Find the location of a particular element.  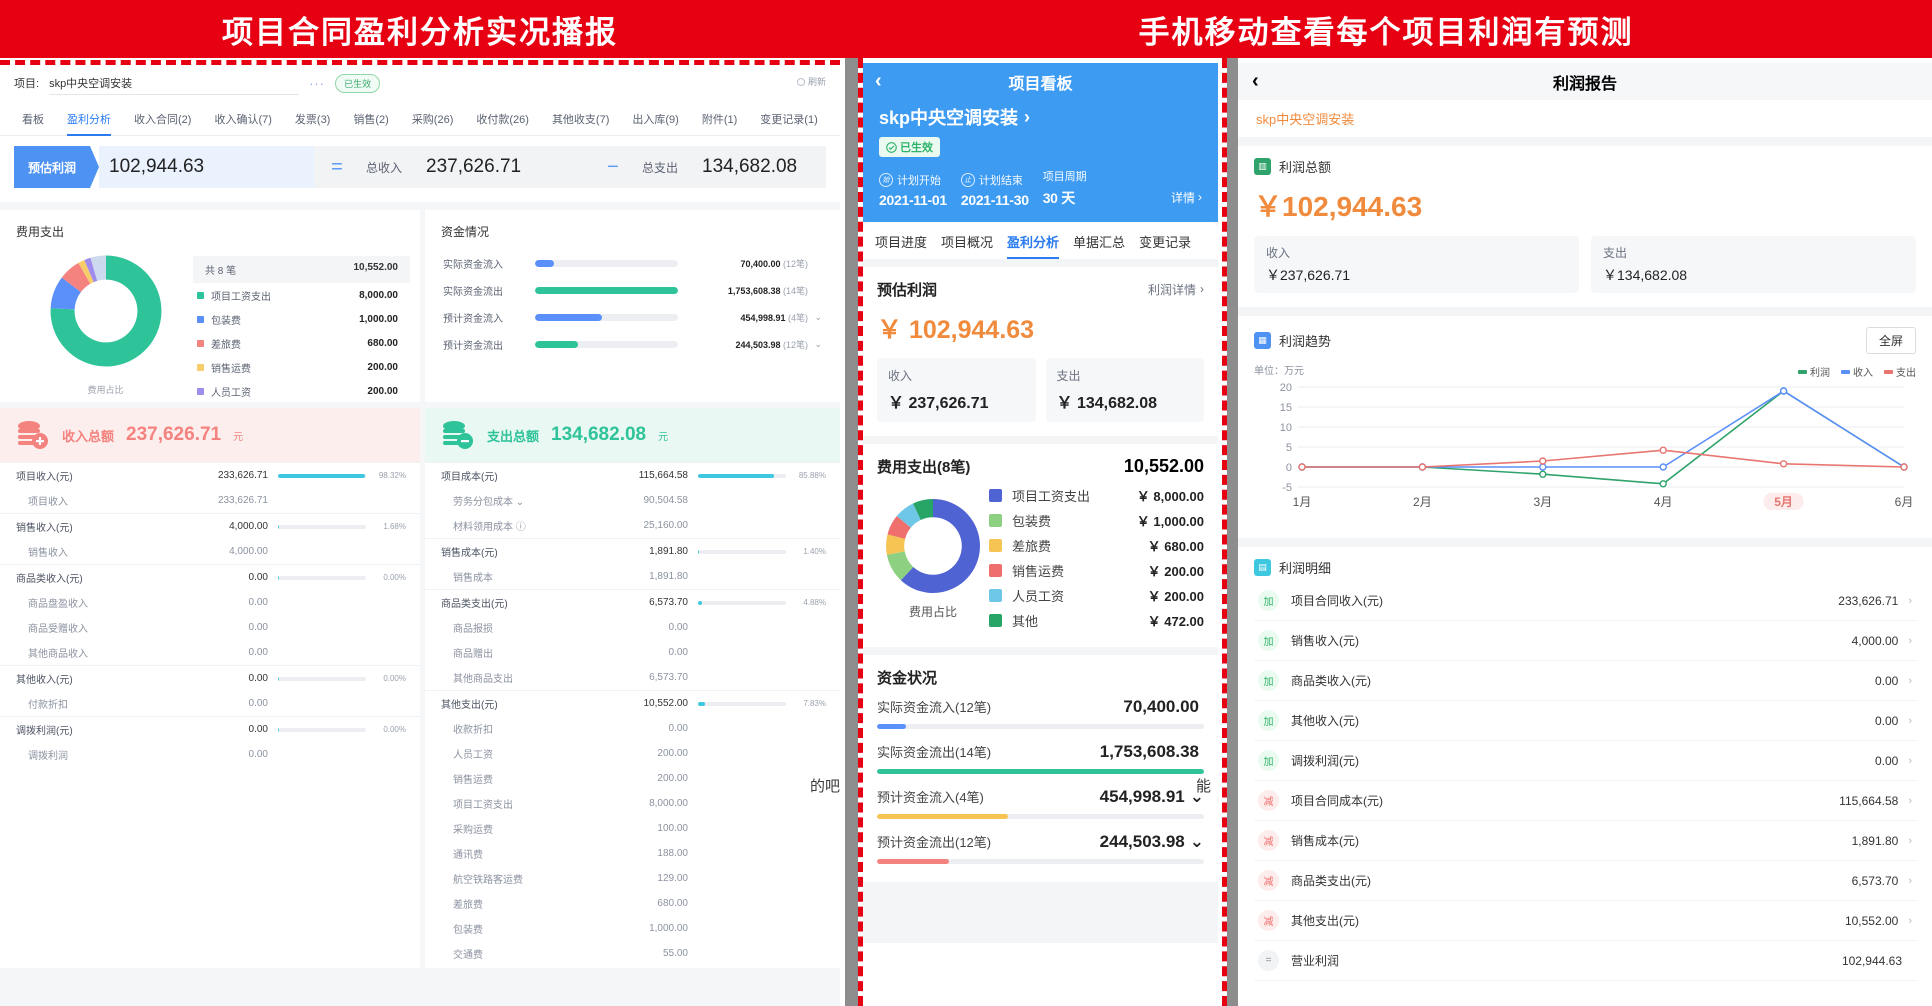

desktop-tab-3: 收入确认(7) is located at coordinates (243, 120).